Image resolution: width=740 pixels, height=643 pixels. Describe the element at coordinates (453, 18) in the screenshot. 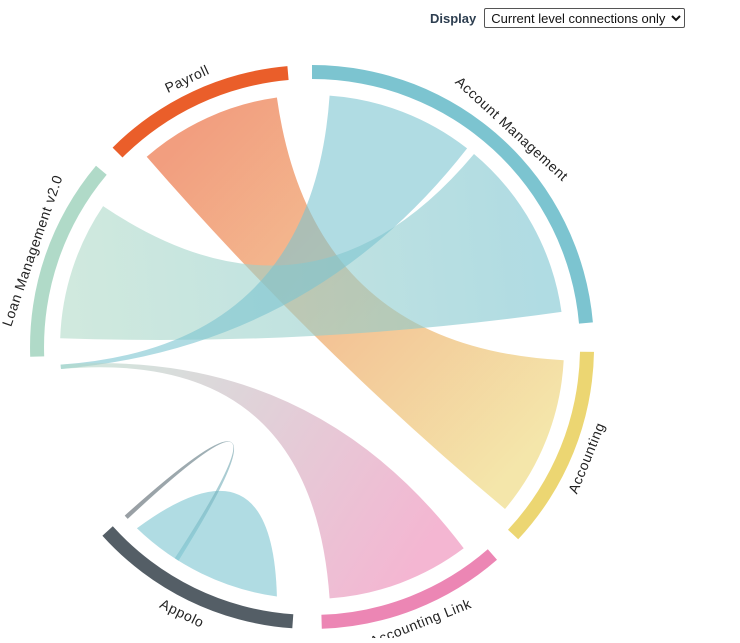

I see `display-label: Display` at that location.